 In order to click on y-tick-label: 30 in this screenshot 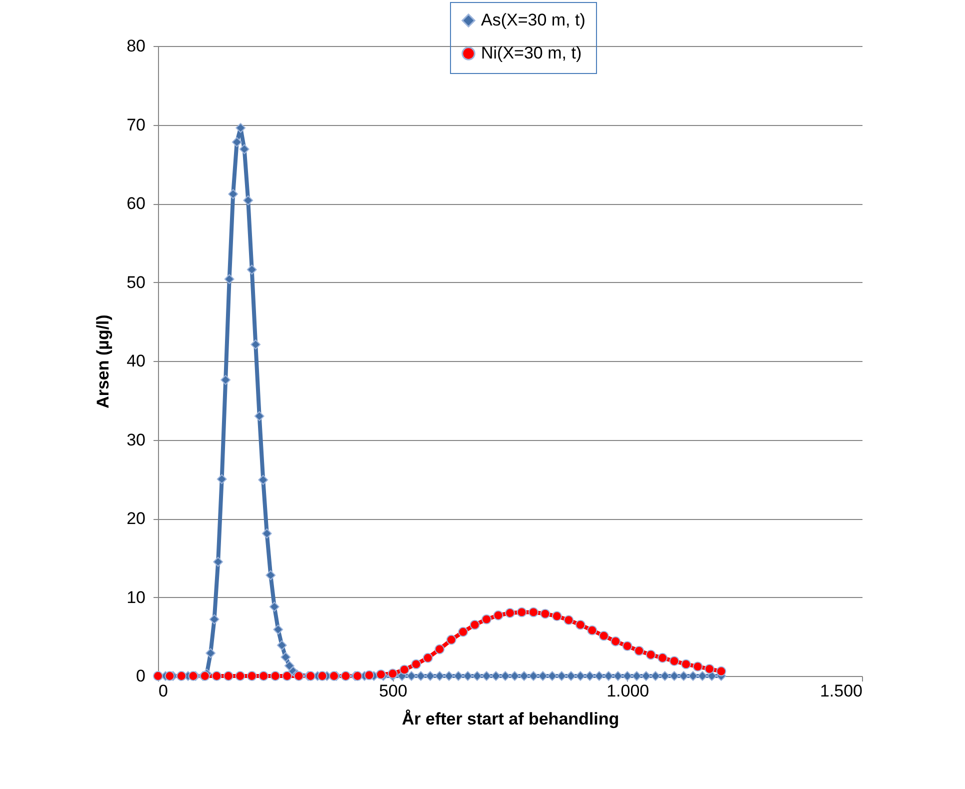, I will do `click(136, 440)`.